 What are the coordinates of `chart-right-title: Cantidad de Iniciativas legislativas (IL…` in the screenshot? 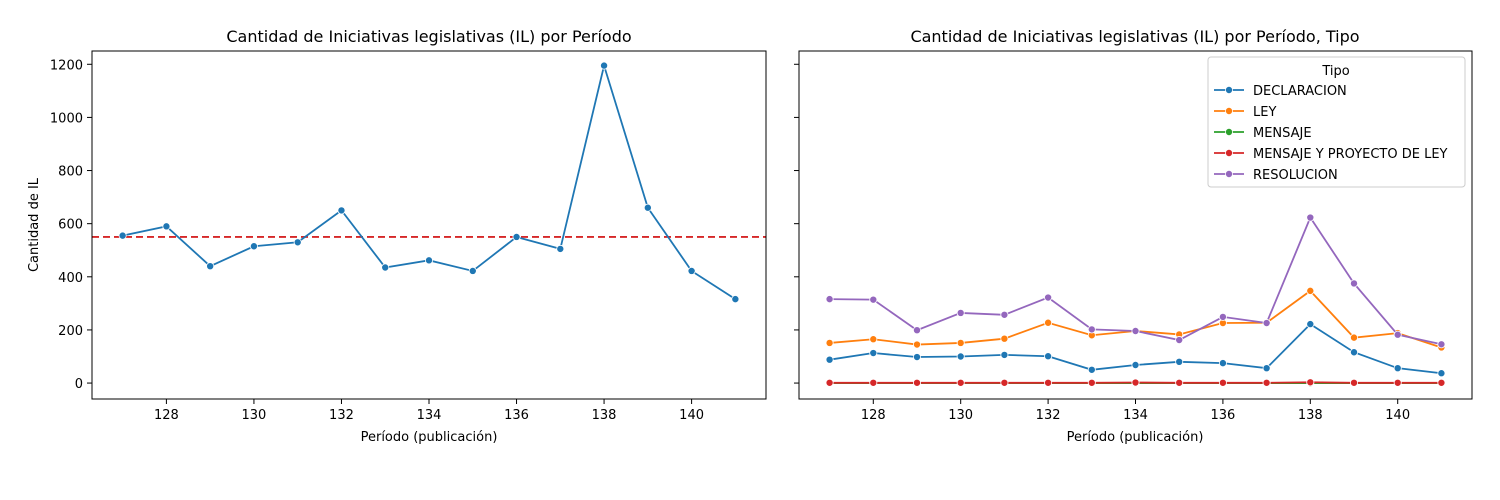 It's located at (1134, 36).